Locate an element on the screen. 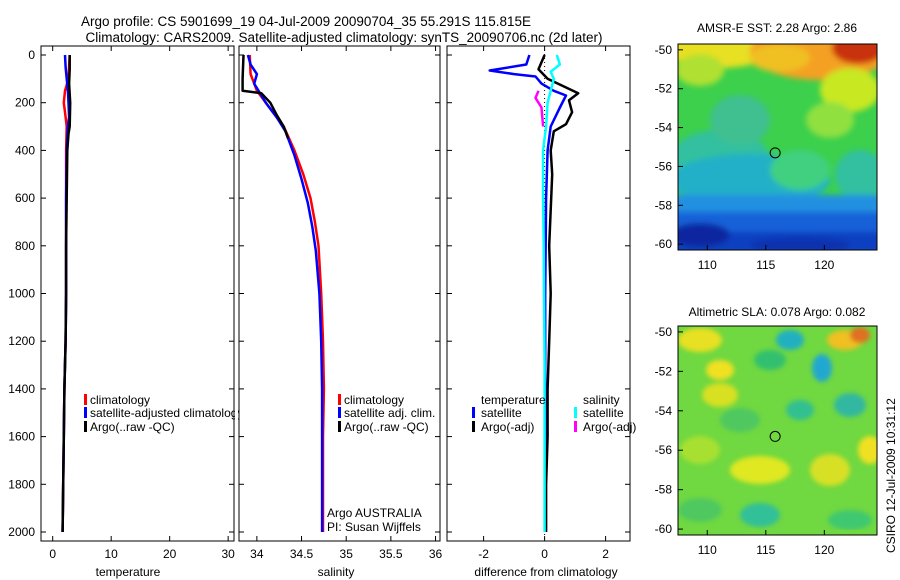 This screenshot has width=900, height=580. legend-label-sal-satellite: satellite adj. clim. is located at coordinates (389, 413).